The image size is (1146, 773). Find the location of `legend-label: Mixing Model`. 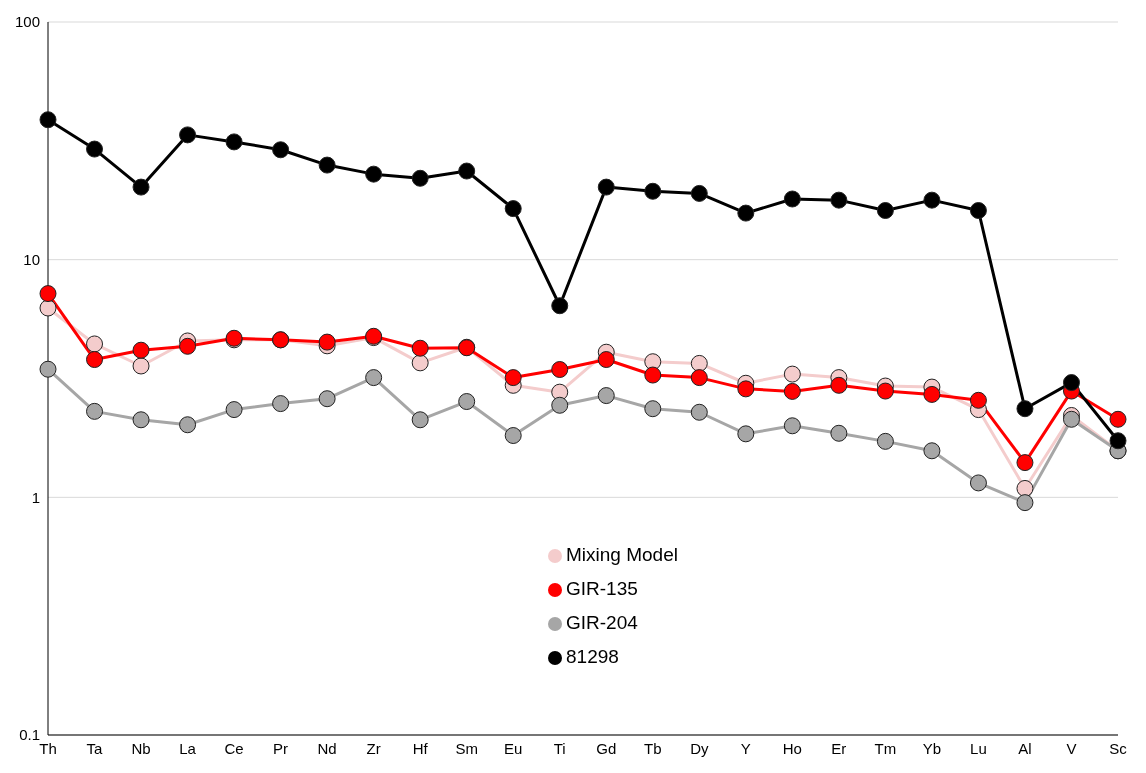

legend-label: Mixing Model is located at coordinates (622, 554).